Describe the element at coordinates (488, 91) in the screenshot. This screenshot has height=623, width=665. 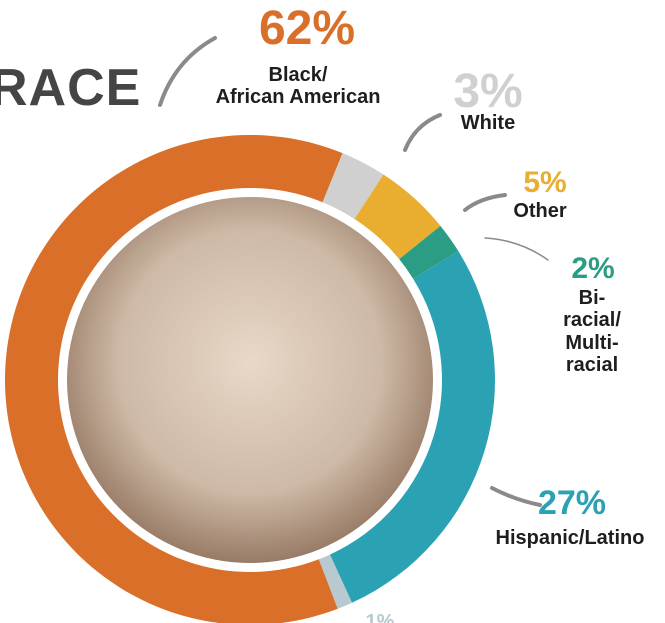
I see `value-label: 3%` at that location.